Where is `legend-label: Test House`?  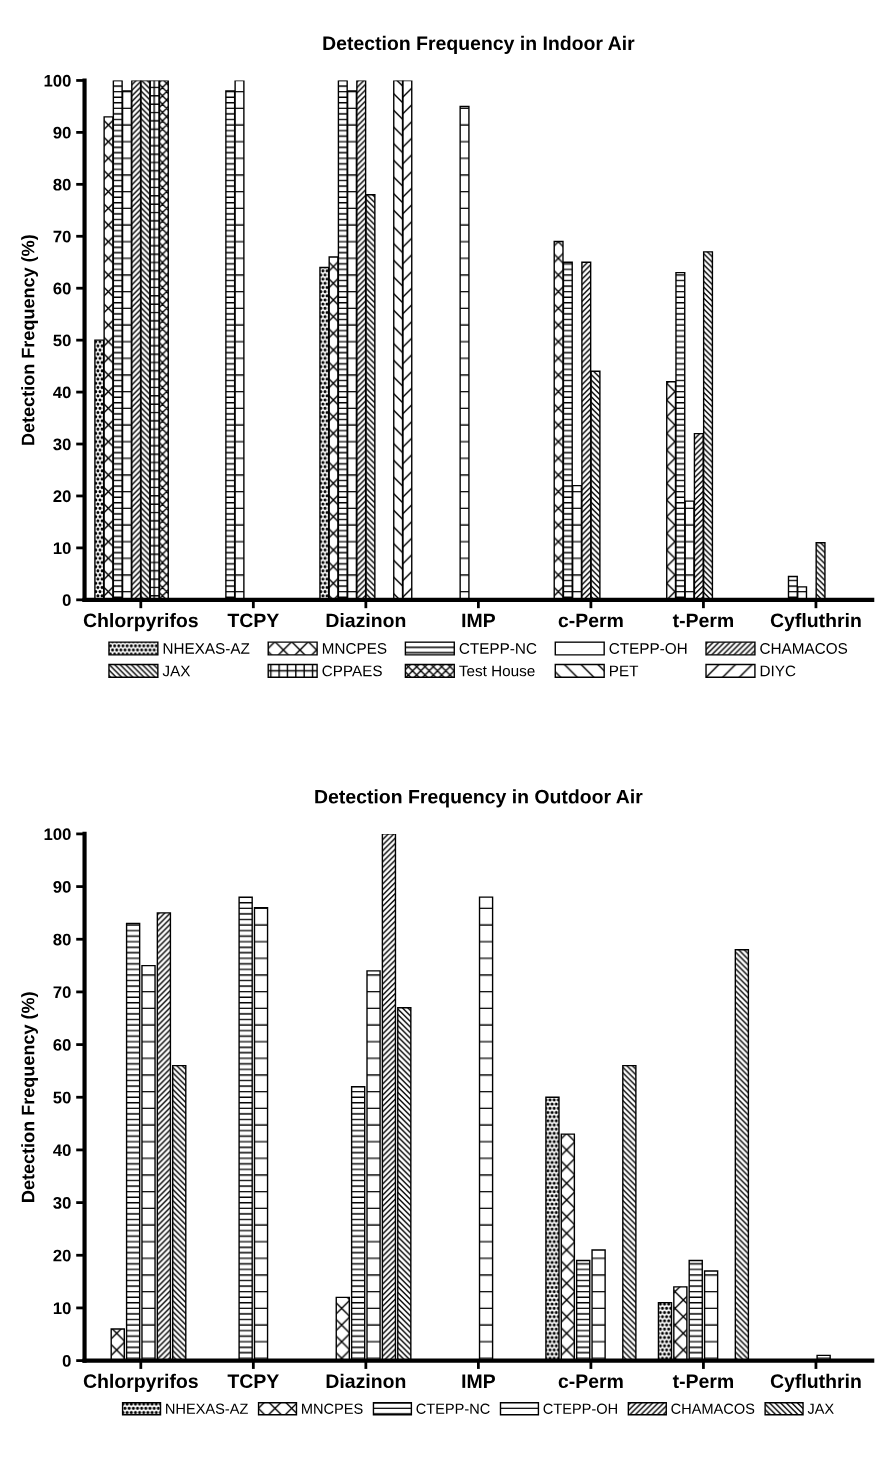 legend-label: Test House is located at coordinates (497, 671).